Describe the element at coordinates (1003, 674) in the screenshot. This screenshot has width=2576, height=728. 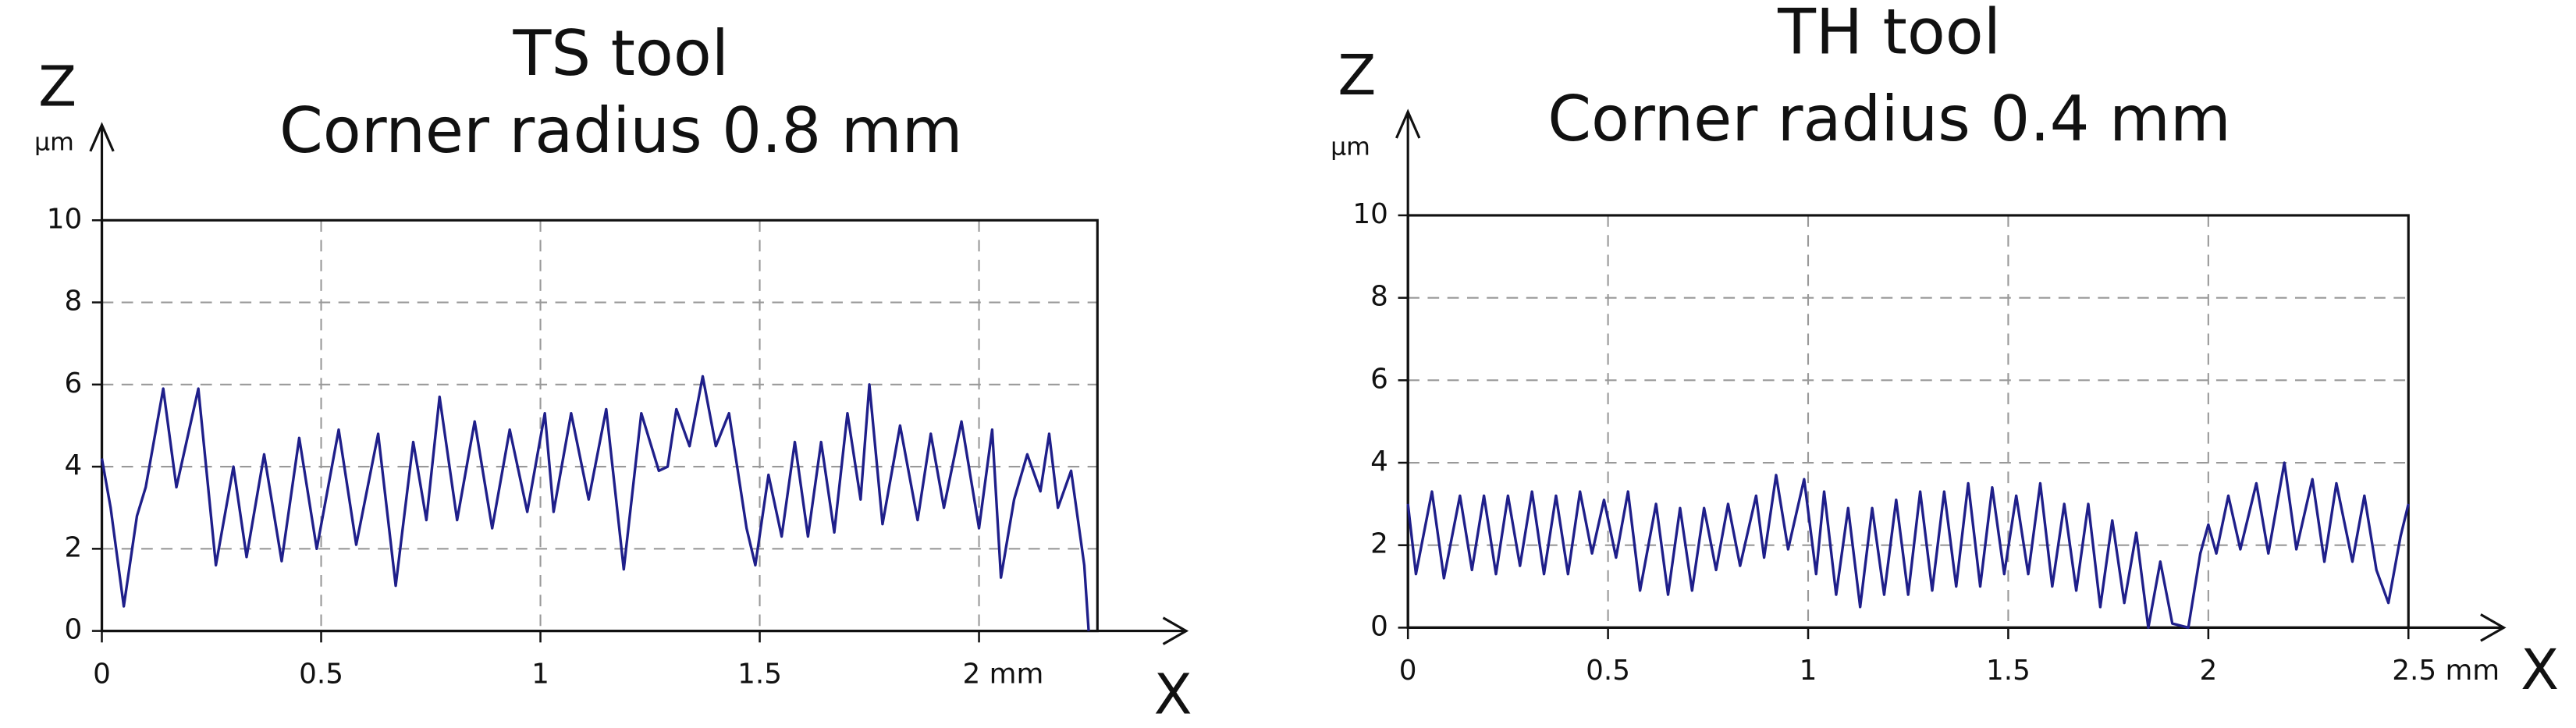
I see `x-tick-label: 2 mm` at that location.